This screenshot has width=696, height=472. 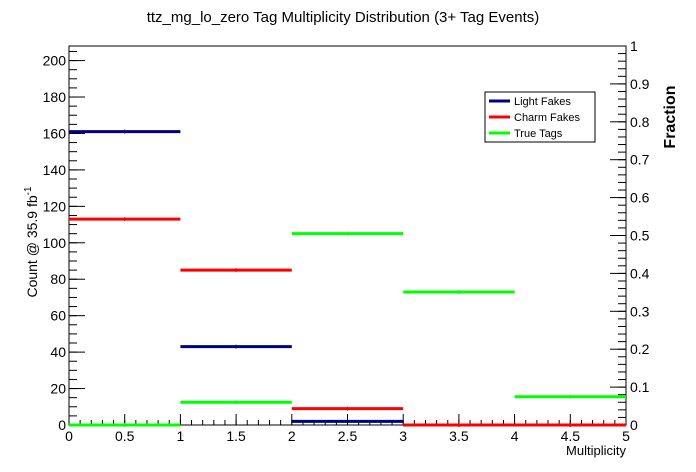 What do you see at coordinates (55, 206) in the screenshot?
I see `y-left-tick-label: 120` at bounding box center [55, 206].